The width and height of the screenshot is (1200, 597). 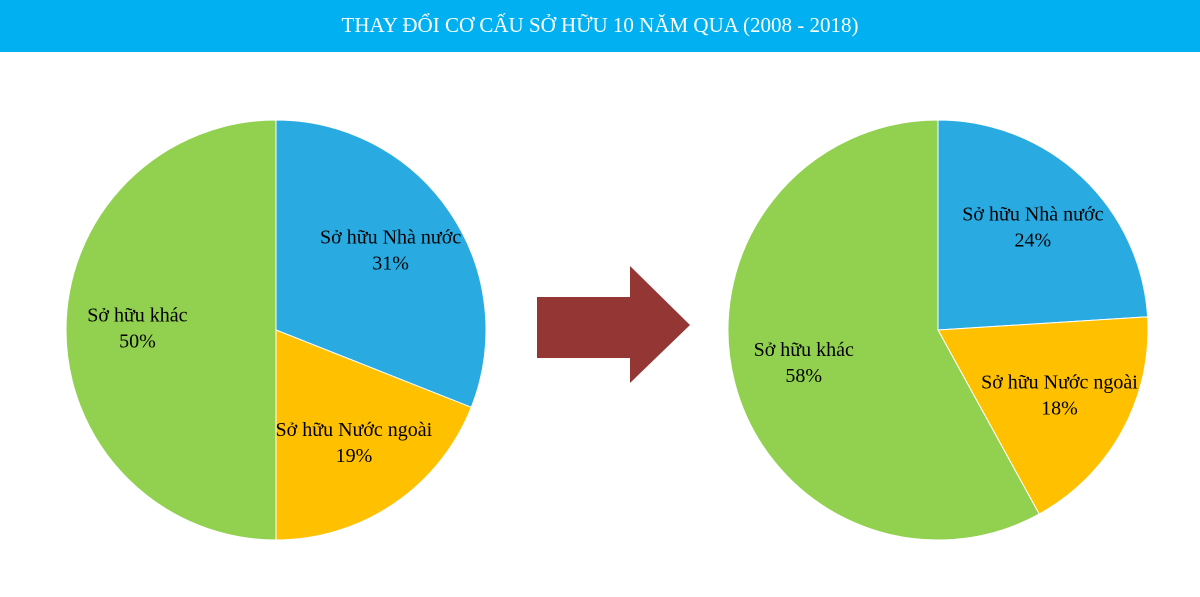 I want to click on title-banner, so click(x=600, y=26).